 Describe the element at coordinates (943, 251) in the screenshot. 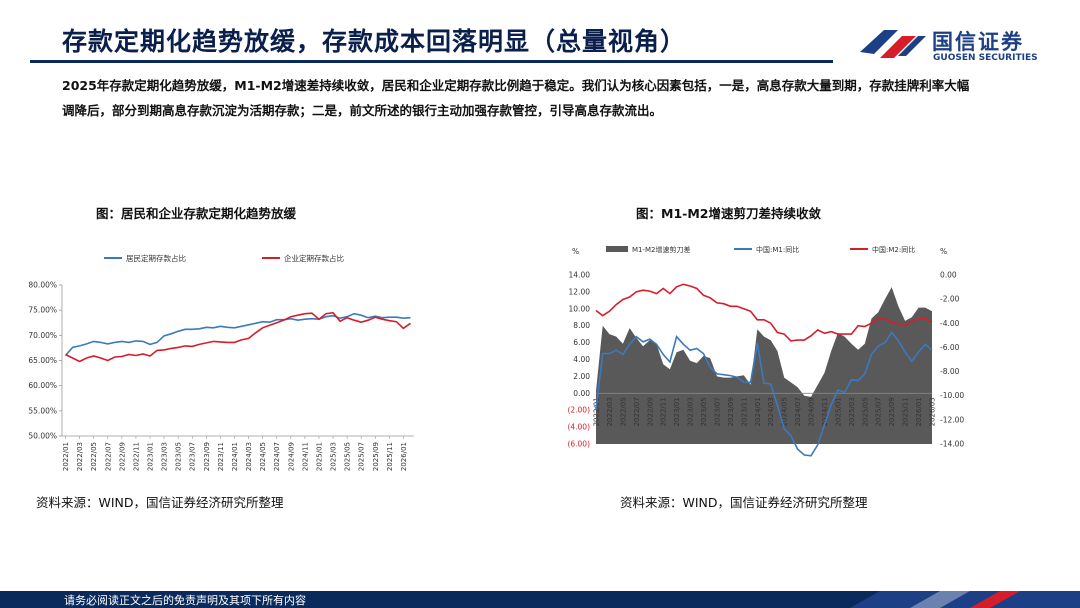

I see `right-axis-unit: %` at that location.